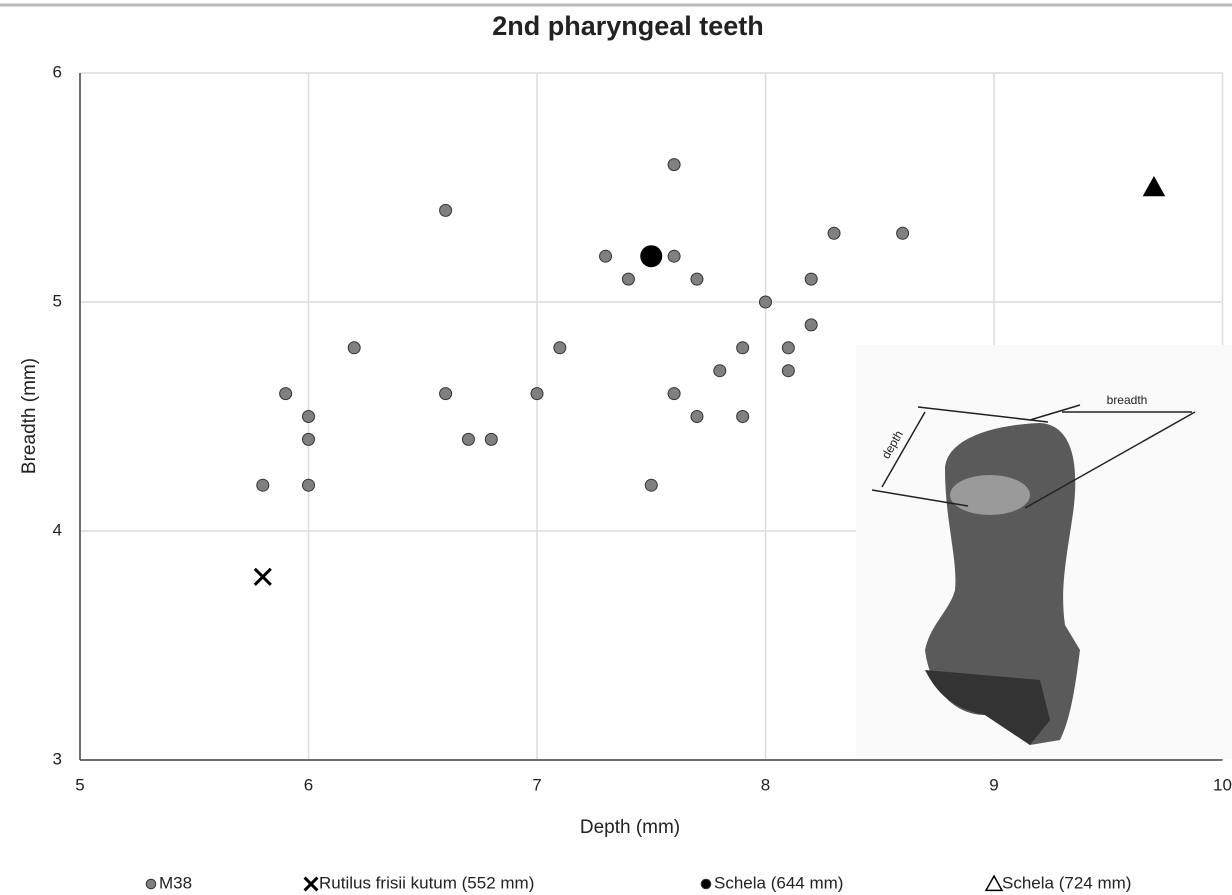 The height and width of the screenshot is (895, 1232). I want to click on legend-label: Rutilus frisii kutum (552 mm), so click(426, 882).